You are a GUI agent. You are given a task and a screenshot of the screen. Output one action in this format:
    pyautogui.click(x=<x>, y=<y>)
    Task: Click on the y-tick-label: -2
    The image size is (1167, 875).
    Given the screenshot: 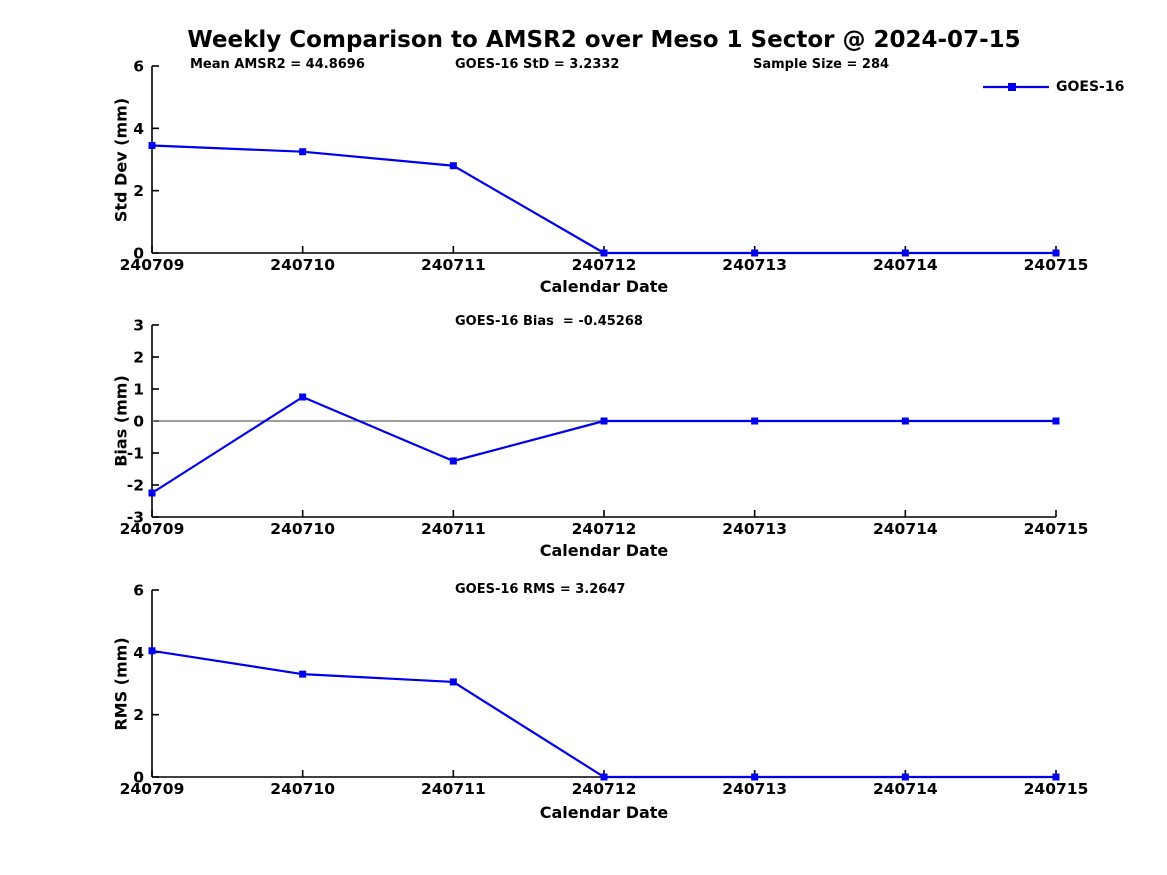 What is the action you would take?
    pyautogui.click(x=135, y=486)
    